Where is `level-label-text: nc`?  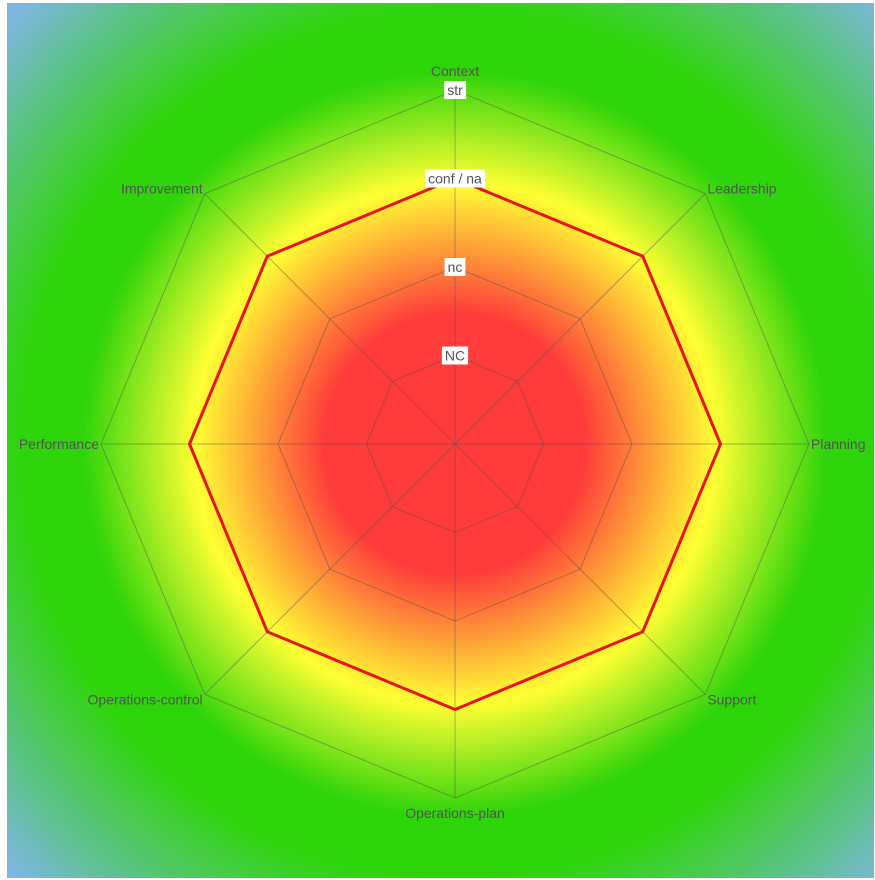 level-label-text: nc is located at coordinates (455, 267).